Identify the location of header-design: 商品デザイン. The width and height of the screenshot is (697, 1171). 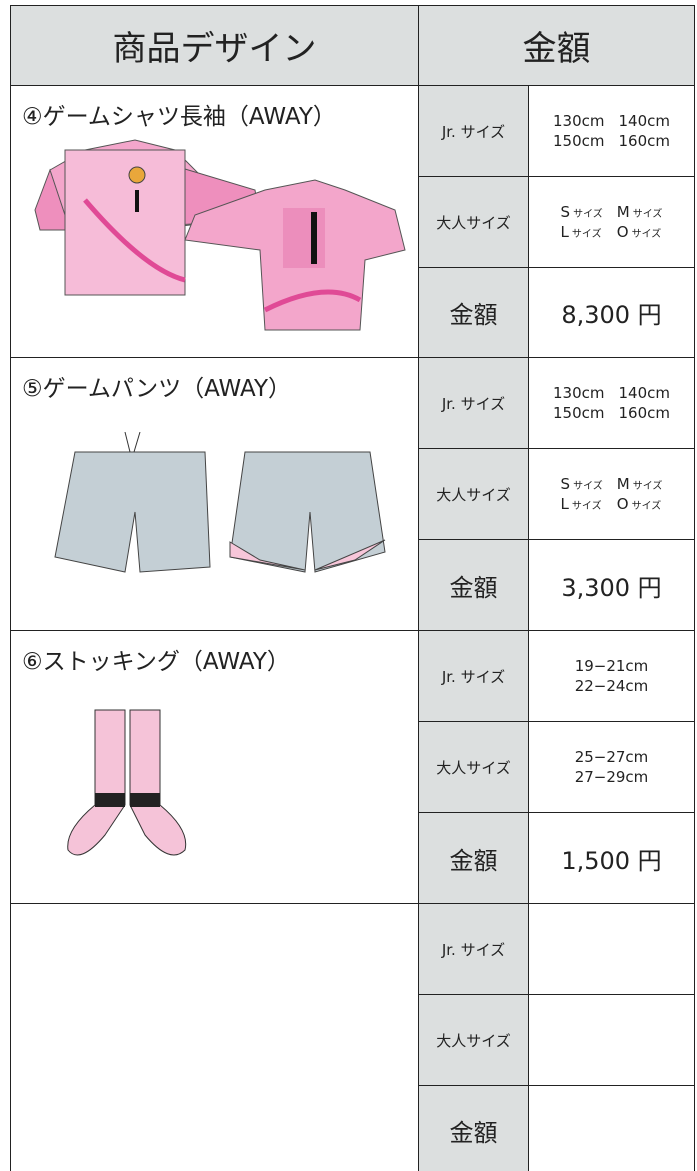
(214, 45).